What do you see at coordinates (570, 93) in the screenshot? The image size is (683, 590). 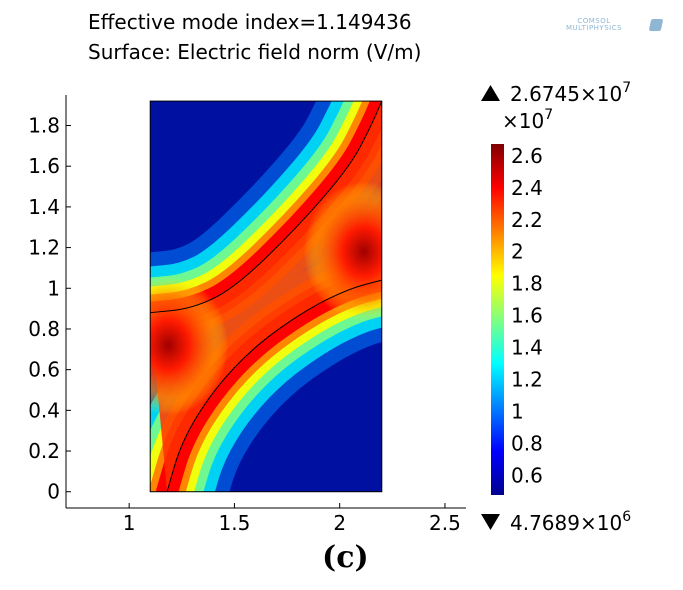 I see `colorbar-max-label: 2.6745×107` at bounding box center [570, 93].